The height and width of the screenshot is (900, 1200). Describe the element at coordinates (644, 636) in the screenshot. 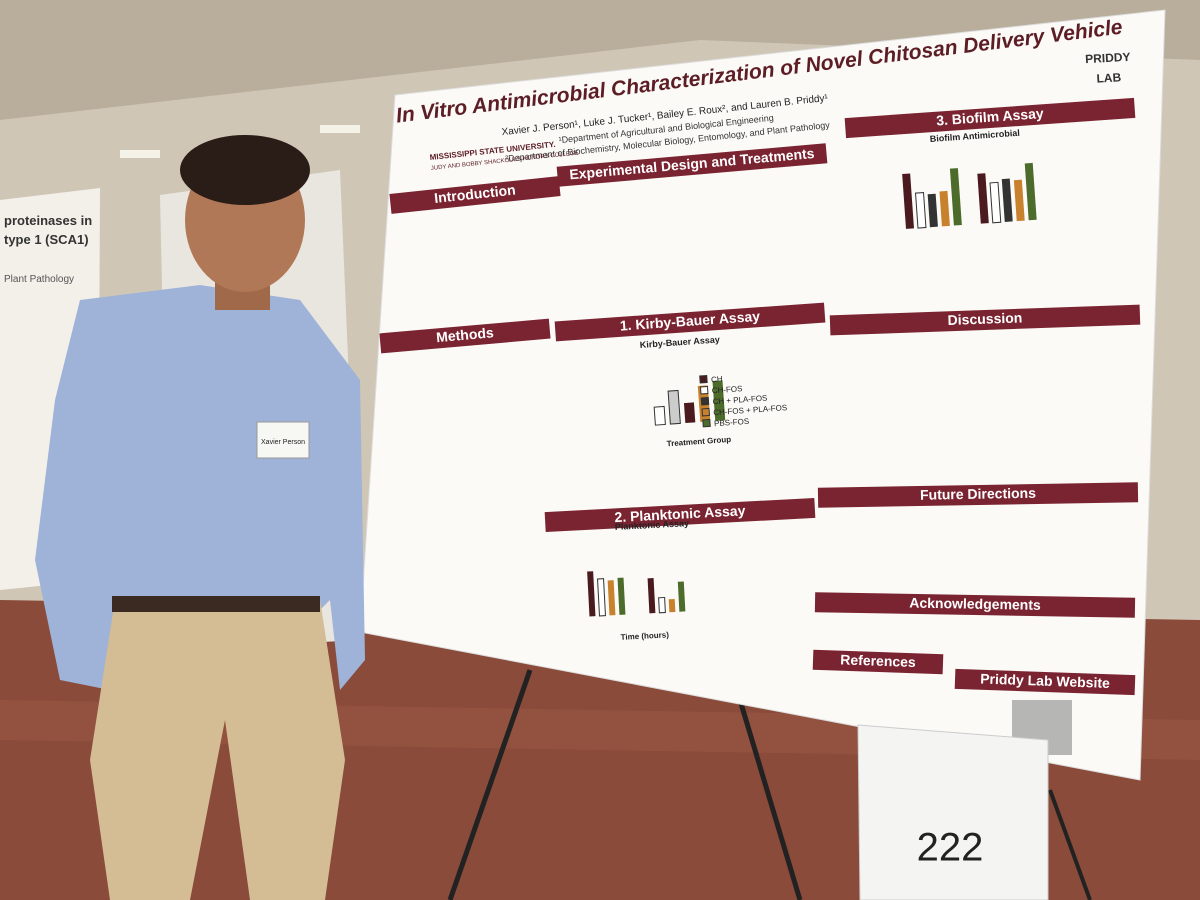

I see `axis-label: Time (hours)` at that location.